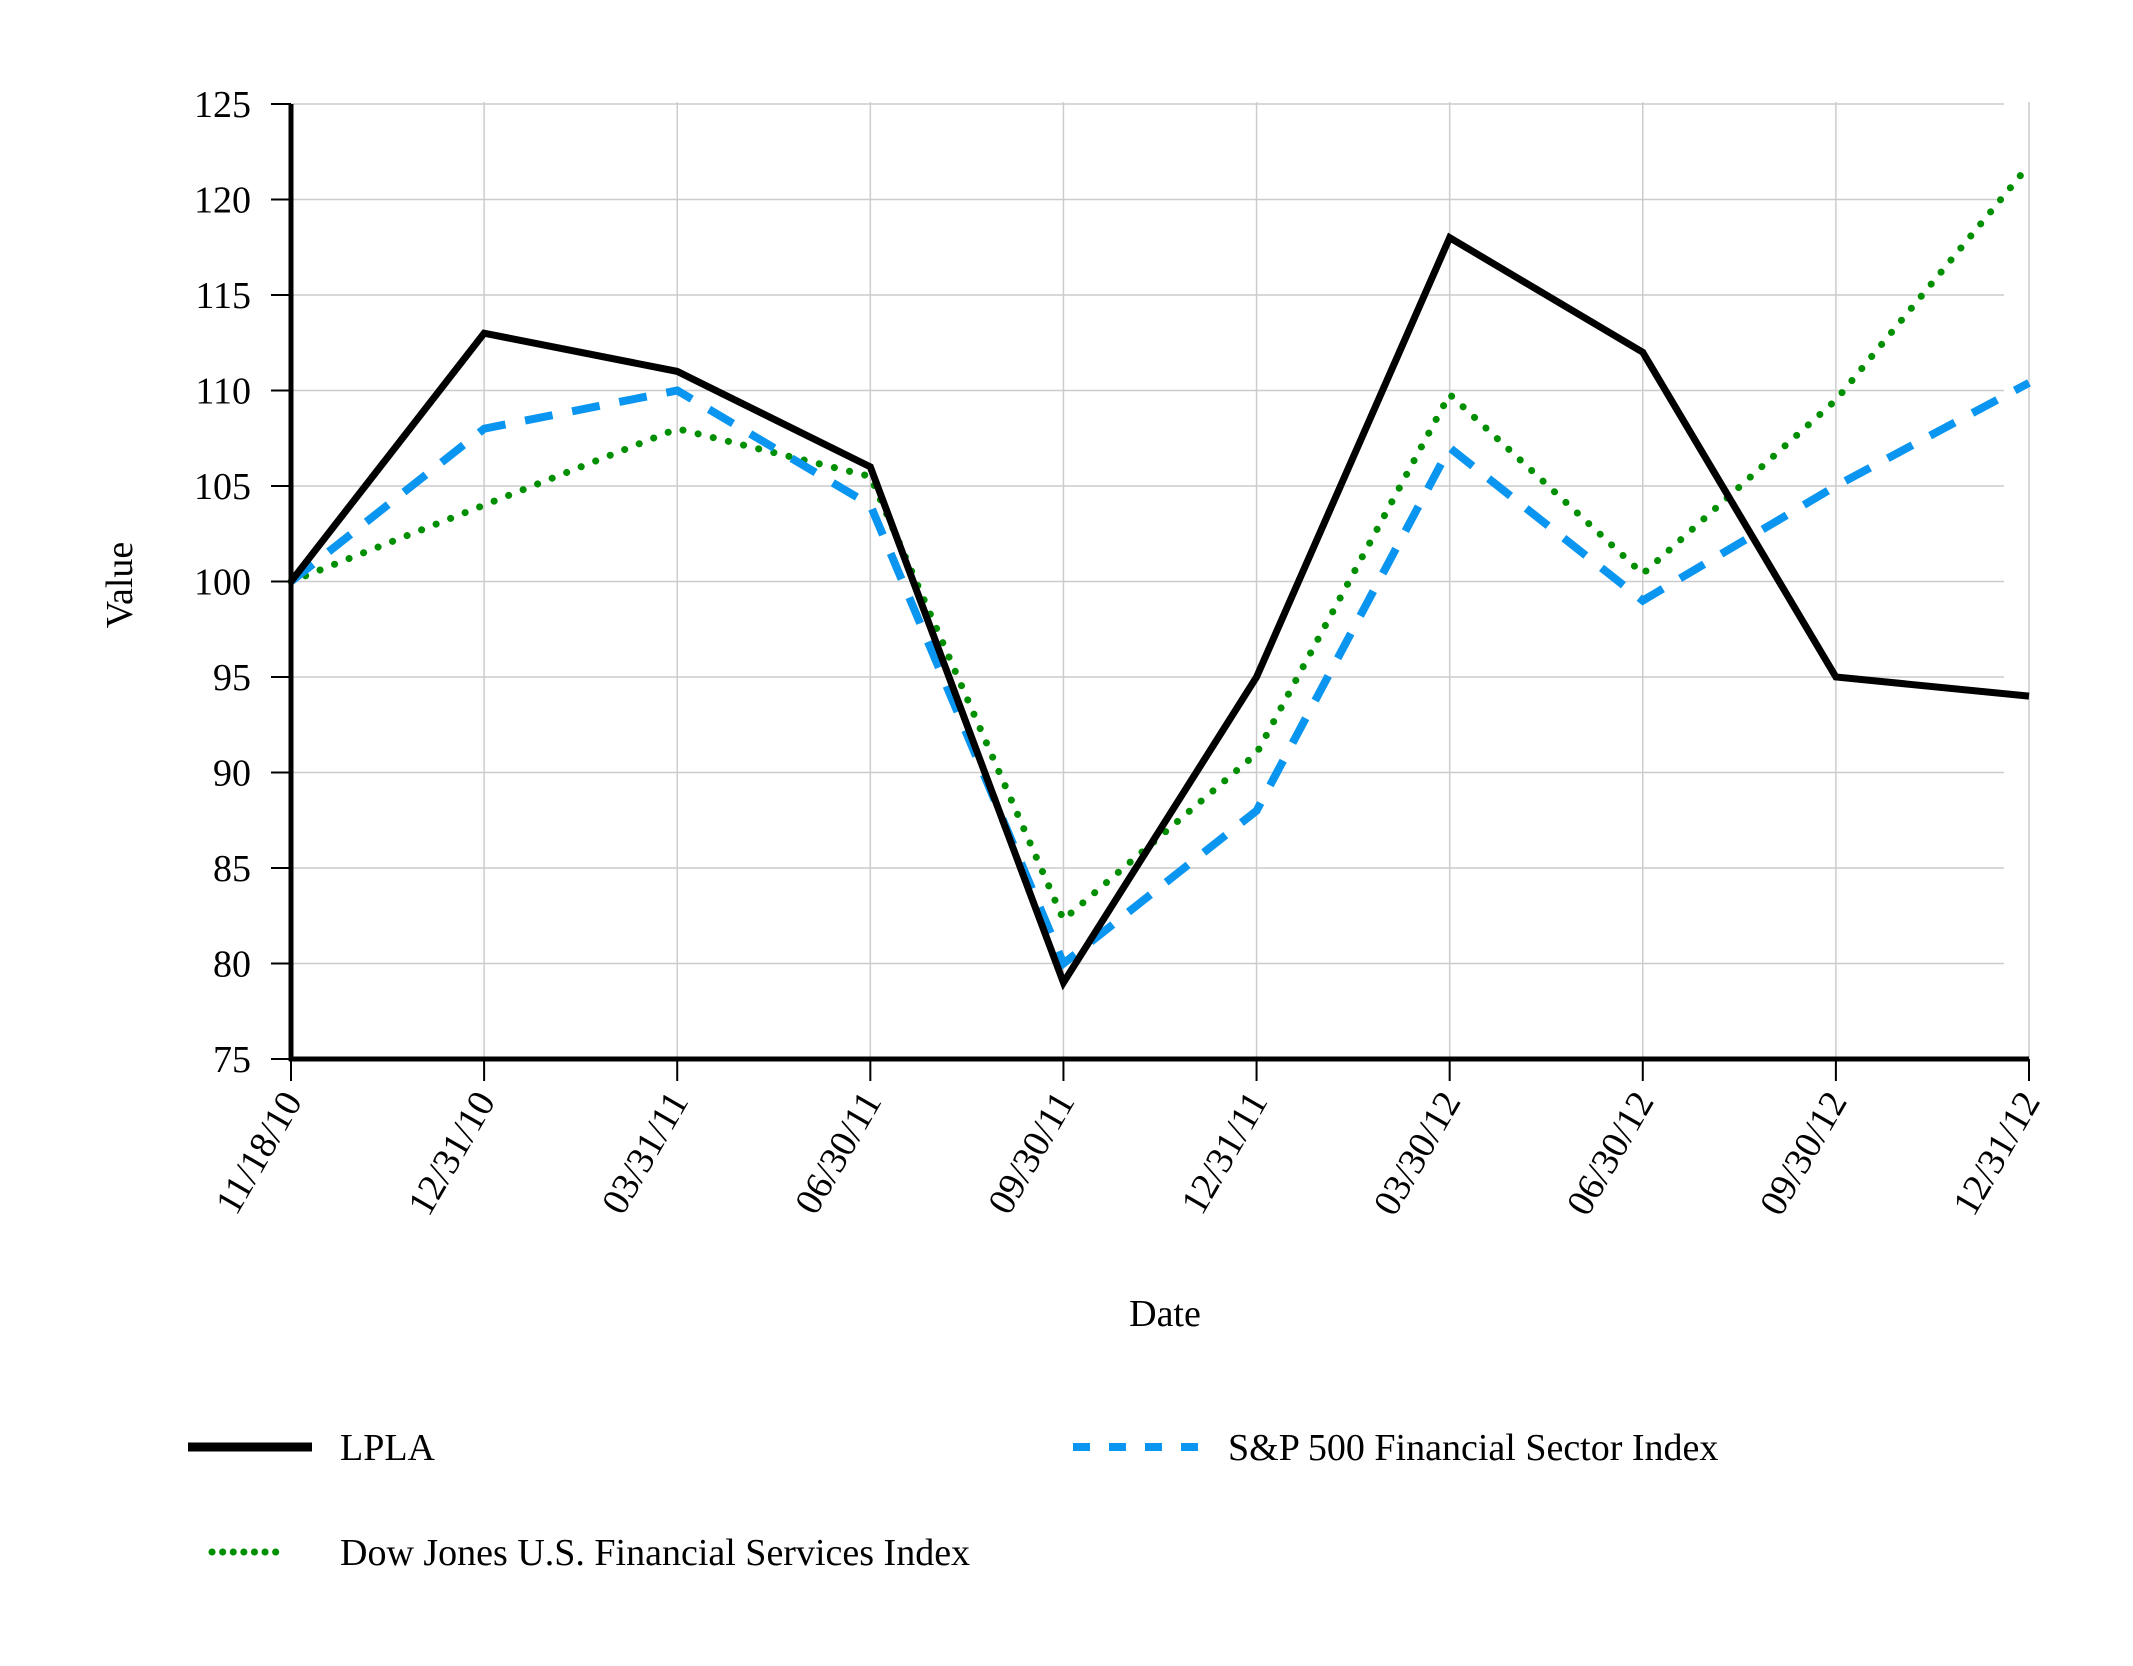 This screenshot has width=2133, height=1666. What do you see at coordinates (232, 678) in the screenshot?
I see `y-tick-label: 95` at bounding box center [232, 678].